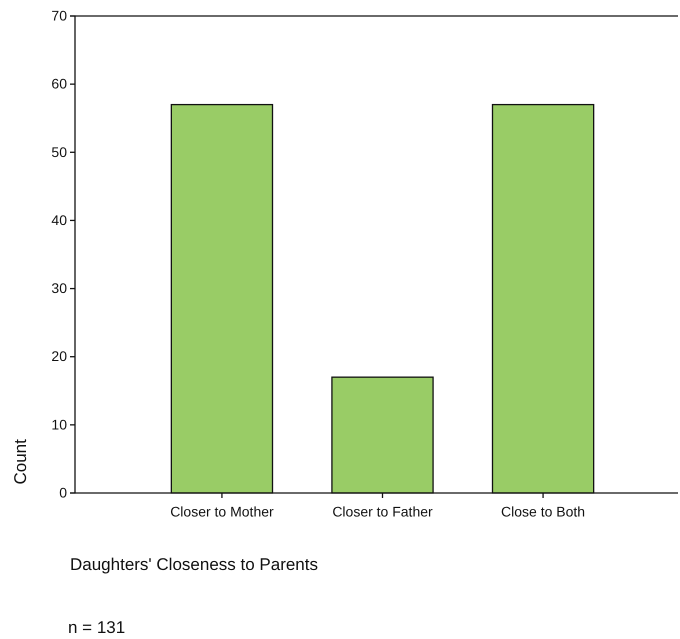 The image size is (680, 639). I want to click on y-tick-label: 30, so click(59, 288).